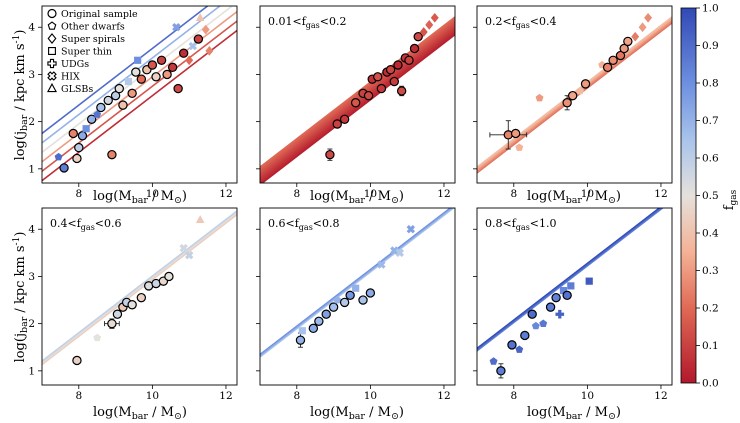 Image resolution: width=740 pixels, height=423 pixels. Describe the element at coordinates (77, 89) in the screenshot. I see `legend-label: GLSBs` at that location.